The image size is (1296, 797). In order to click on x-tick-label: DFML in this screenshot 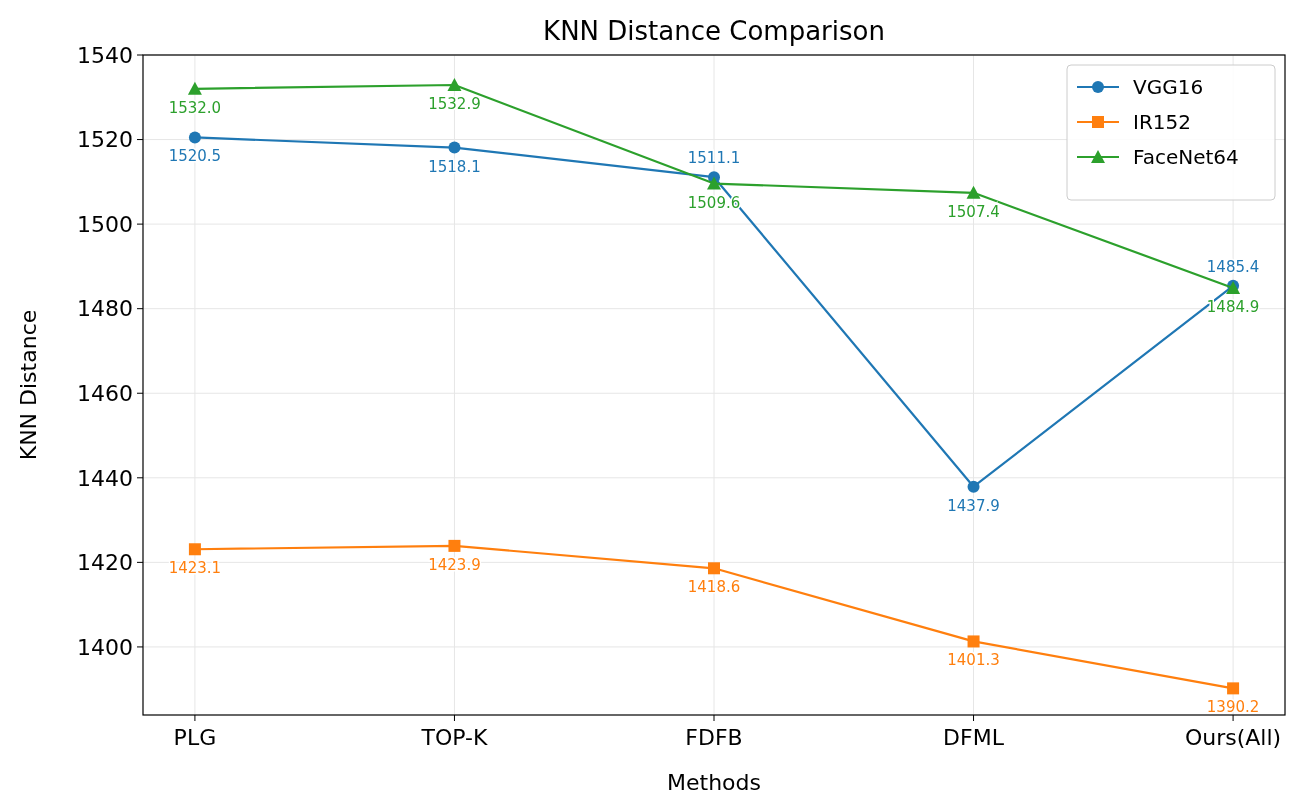, I will do `click(974, 737)`.